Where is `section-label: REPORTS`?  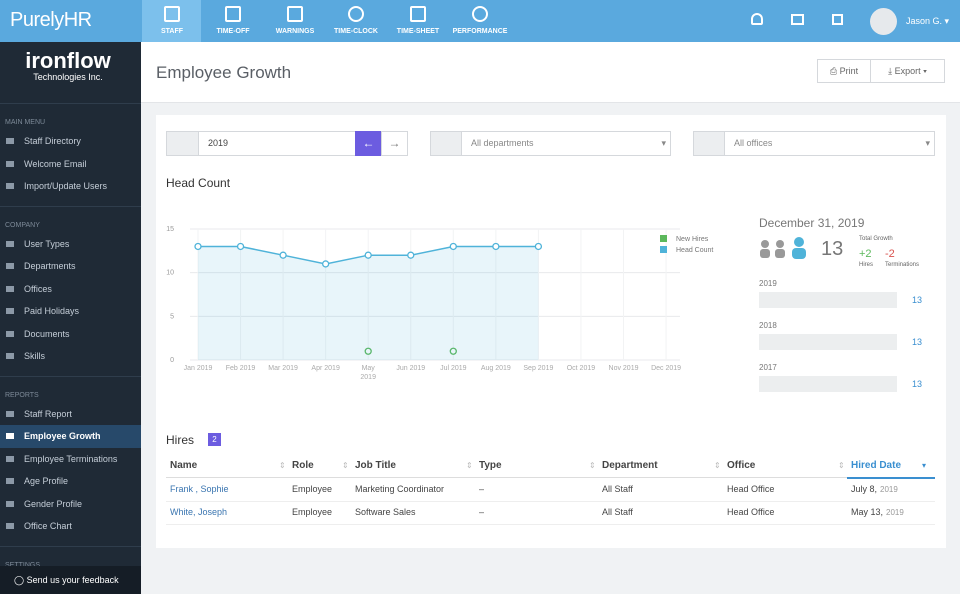
section-label: REPORTS is located at coordinates (22, 395).